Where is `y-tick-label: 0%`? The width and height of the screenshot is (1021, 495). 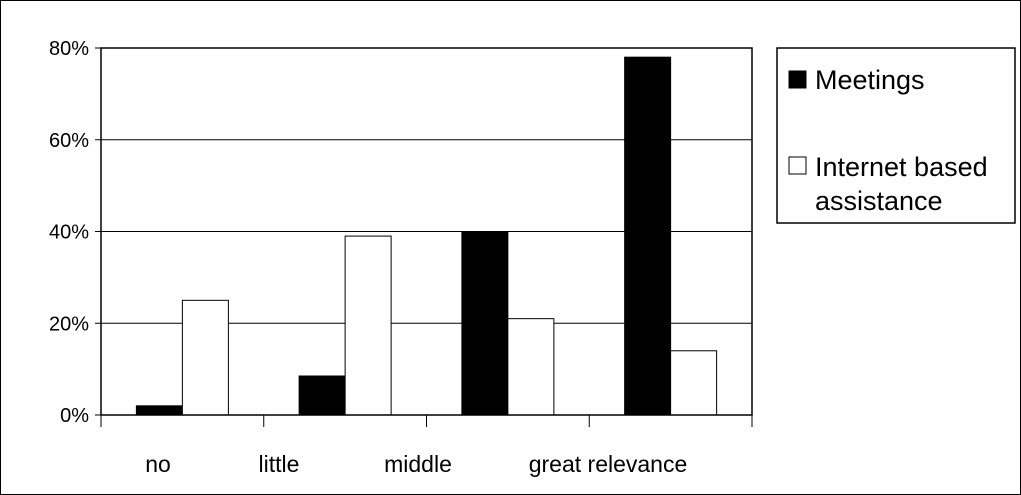
y-tick-label: 0% is located at coordinates (74, 416).